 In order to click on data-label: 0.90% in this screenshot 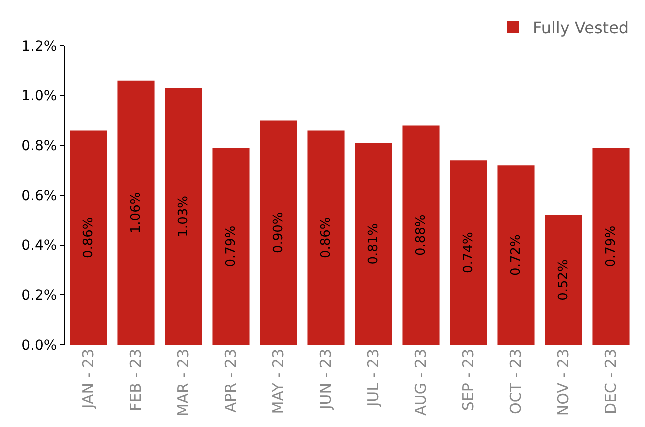, I will do `click(278, 233)`.